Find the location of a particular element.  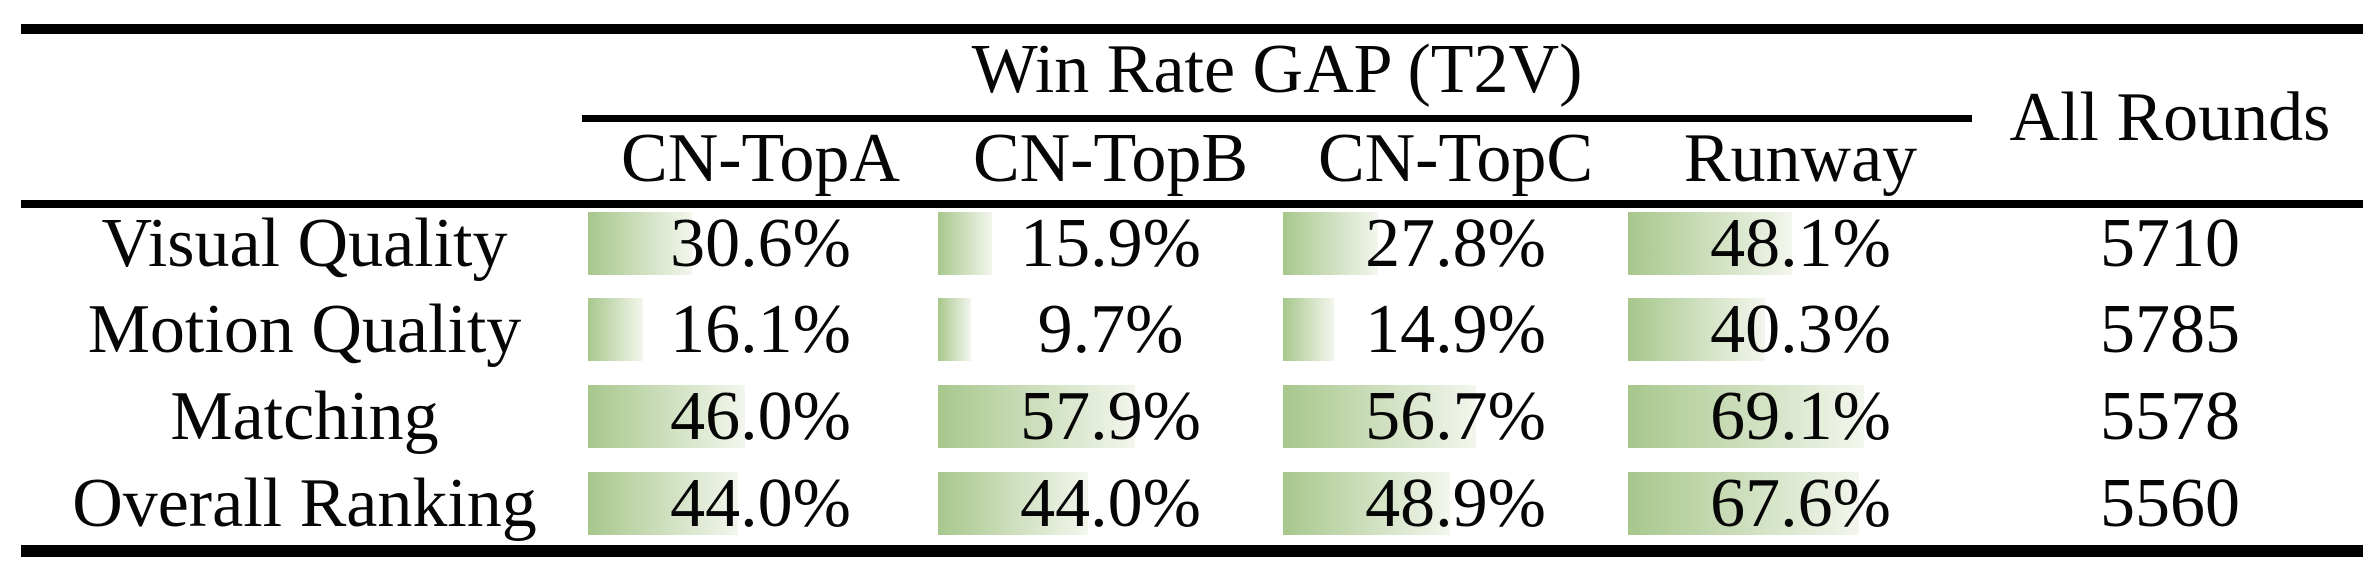

data-cell: 14.9% is located at coordinates (1455, 329).